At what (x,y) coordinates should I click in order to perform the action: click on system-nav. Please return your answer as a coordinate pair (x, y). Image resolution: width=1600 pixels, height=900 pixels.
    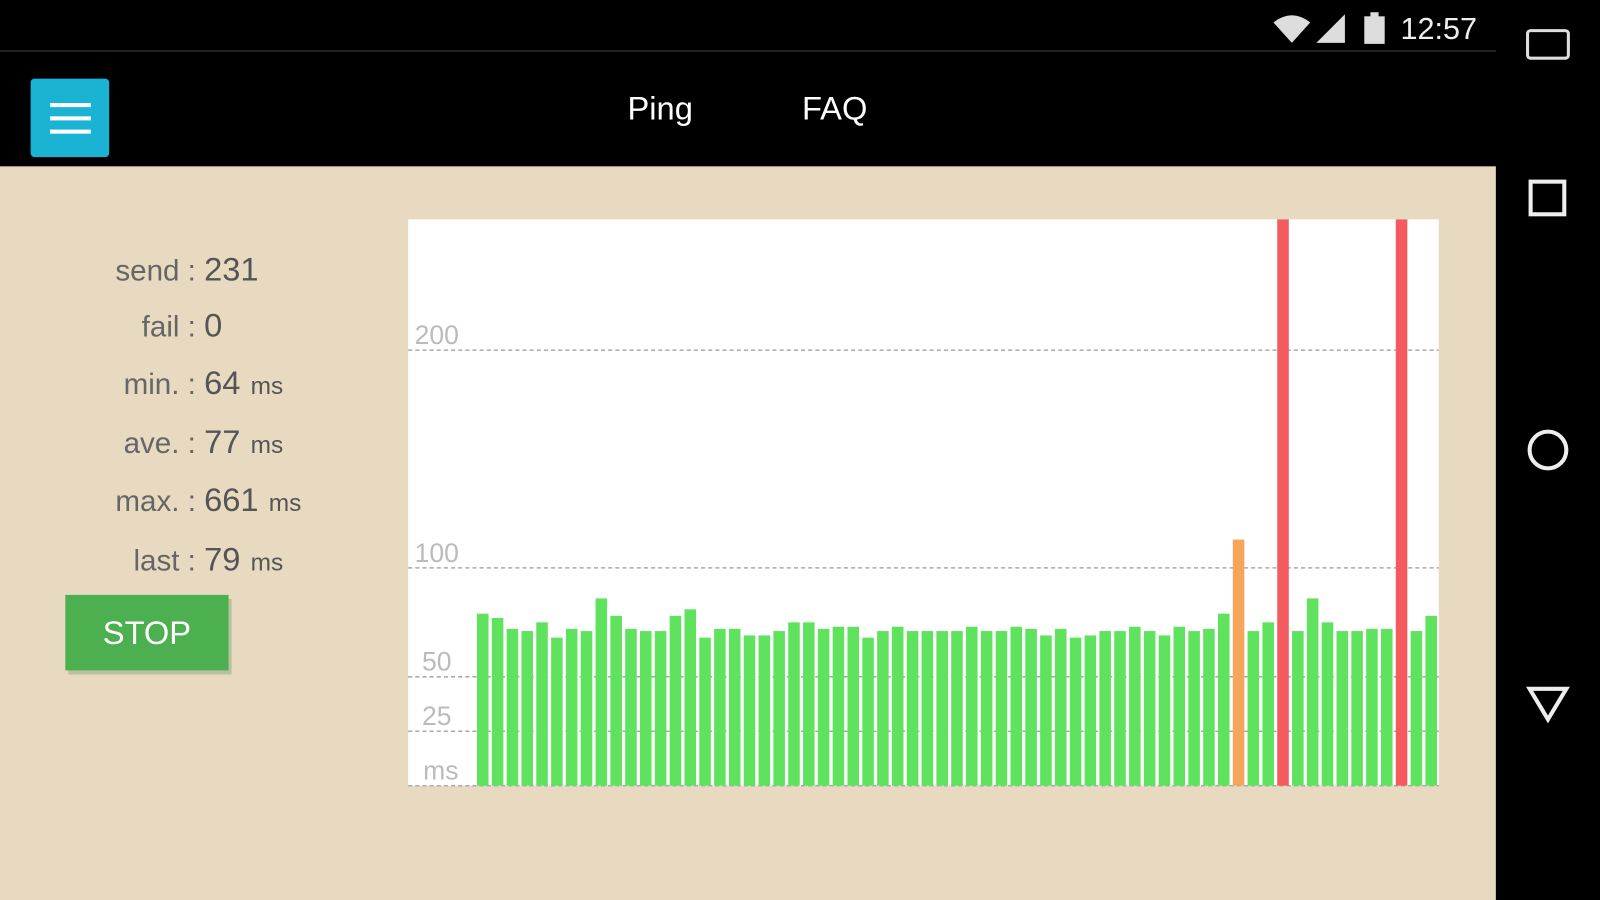
    Looking at the image, I should click on (1547, 450).